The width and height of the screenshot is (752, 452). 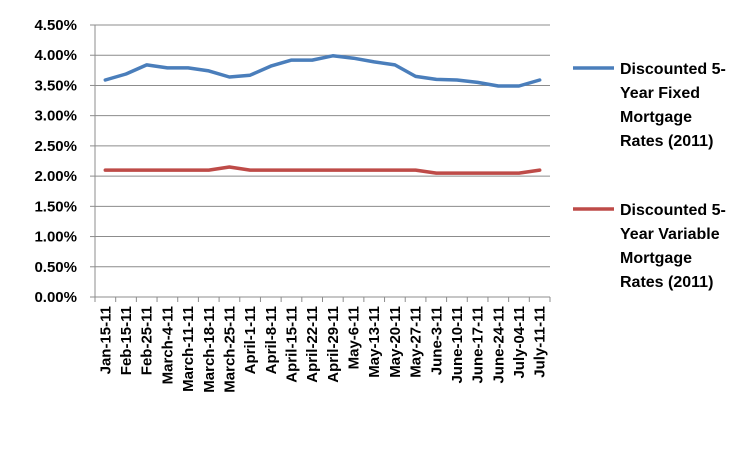 I want to click on y-tick-label: 4.00%, so click(x=55, y=55).